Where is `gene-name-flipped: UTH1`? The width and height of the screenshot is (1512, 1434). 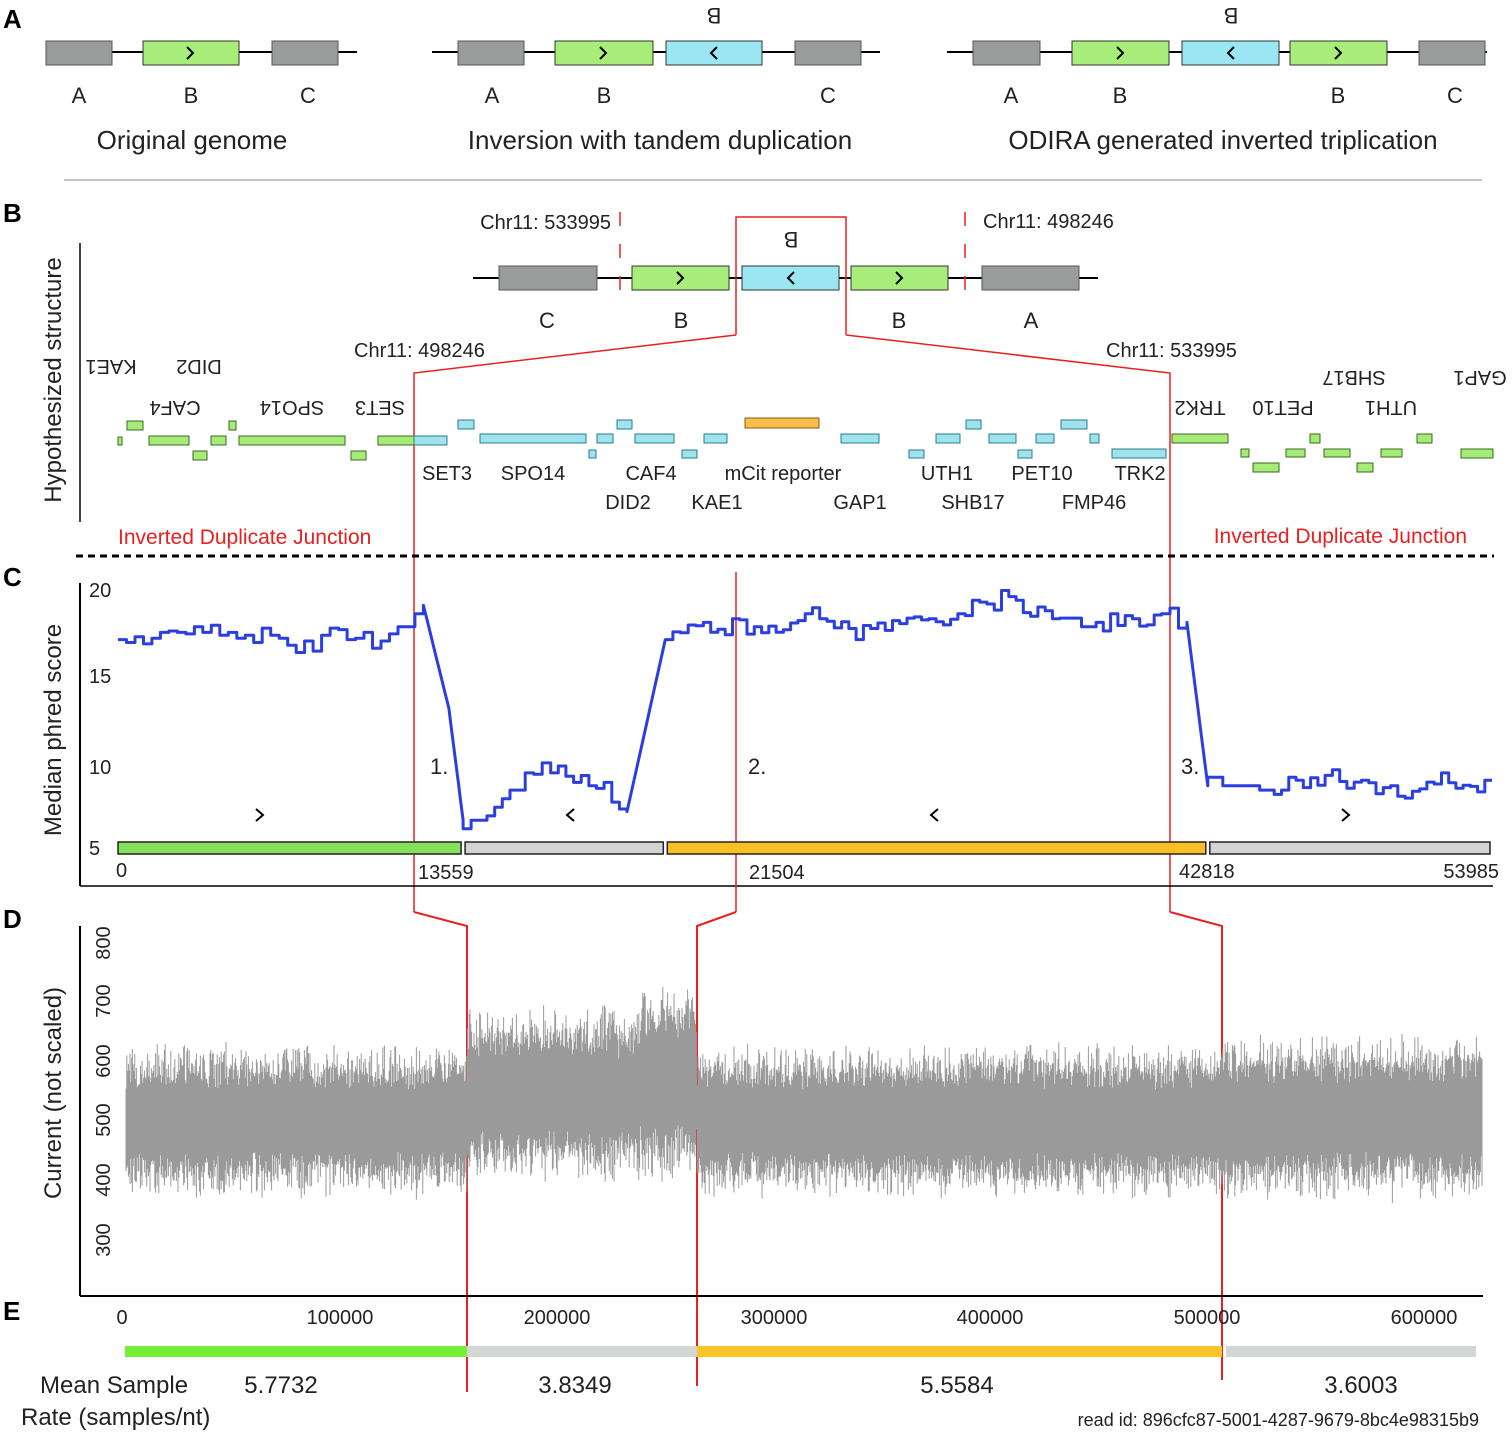
gene-name-flipped: UTH1 is located at coordinates (1391, 407).